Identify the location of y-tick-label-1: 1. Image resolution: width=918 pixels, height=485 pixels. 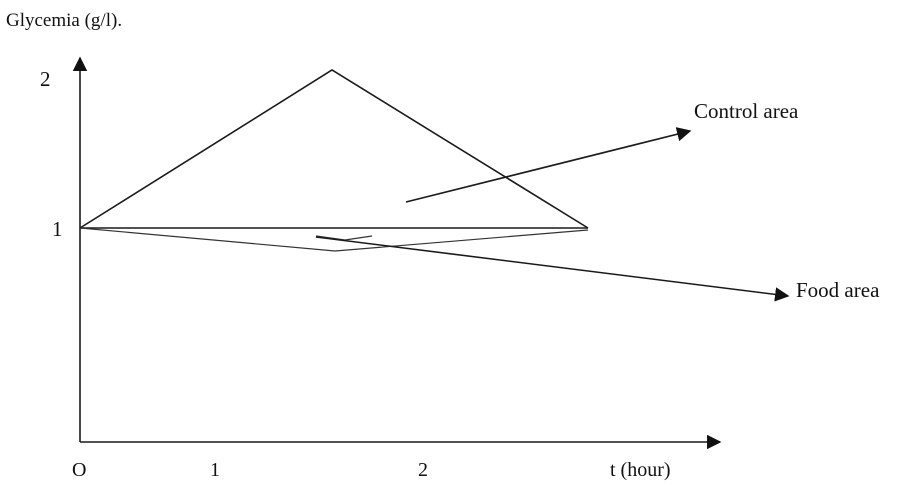
(57, 229).